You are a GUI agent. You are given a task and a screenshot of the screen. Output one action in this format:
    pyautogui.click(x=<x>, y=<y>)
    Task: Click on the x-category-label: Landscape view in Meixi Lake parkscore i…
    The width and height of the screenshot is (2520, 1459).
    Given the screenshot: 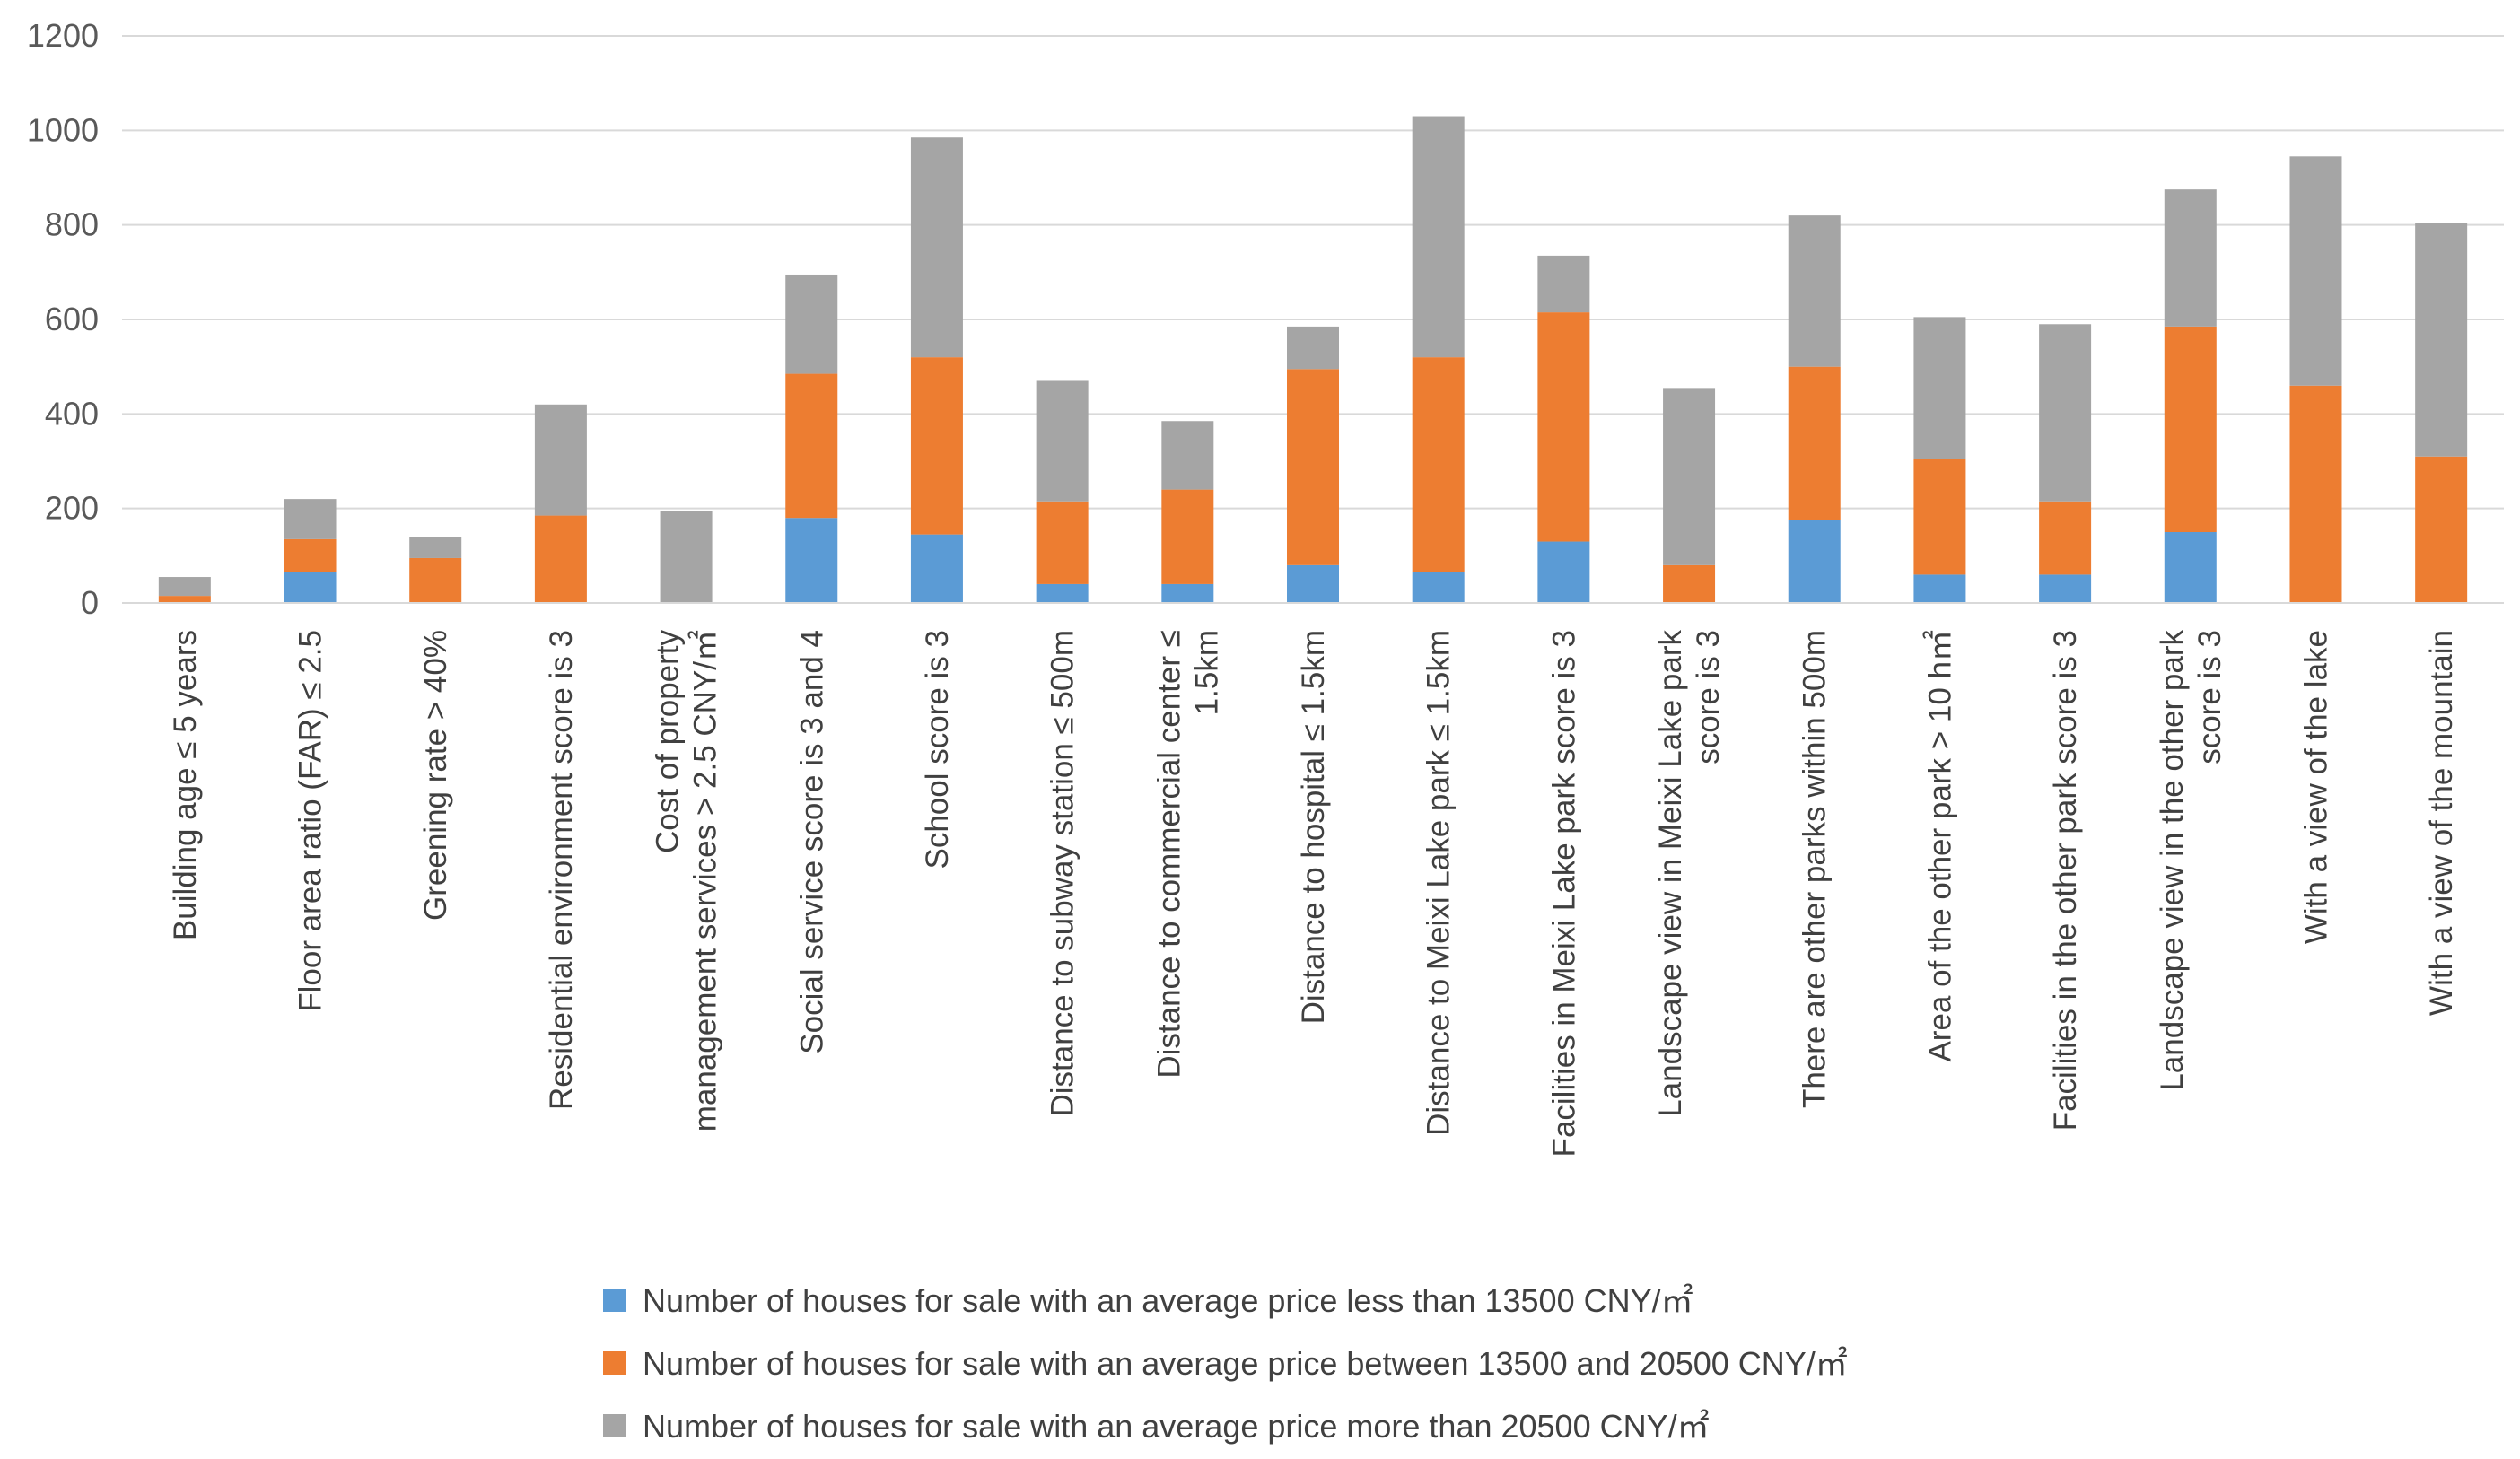 What is the action you would take?
    pyautogui.click(x=1690, y=873)
    